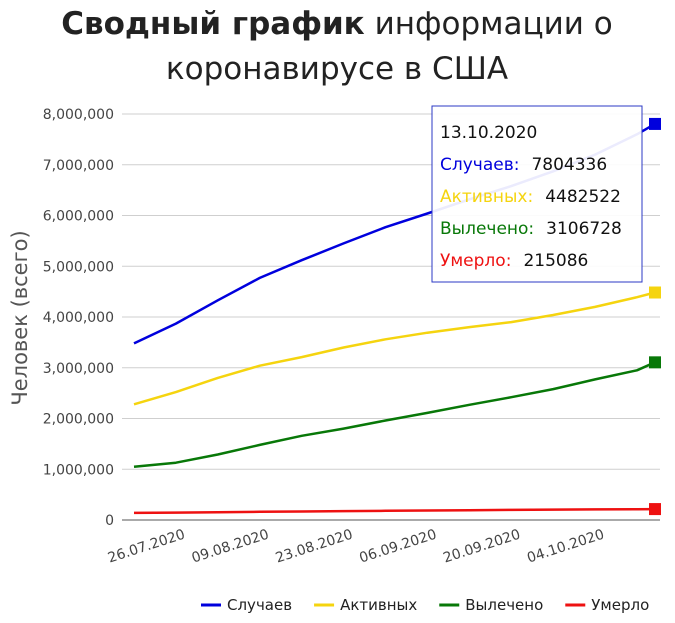  I want to click on tooltip-box, so click(537, 194).